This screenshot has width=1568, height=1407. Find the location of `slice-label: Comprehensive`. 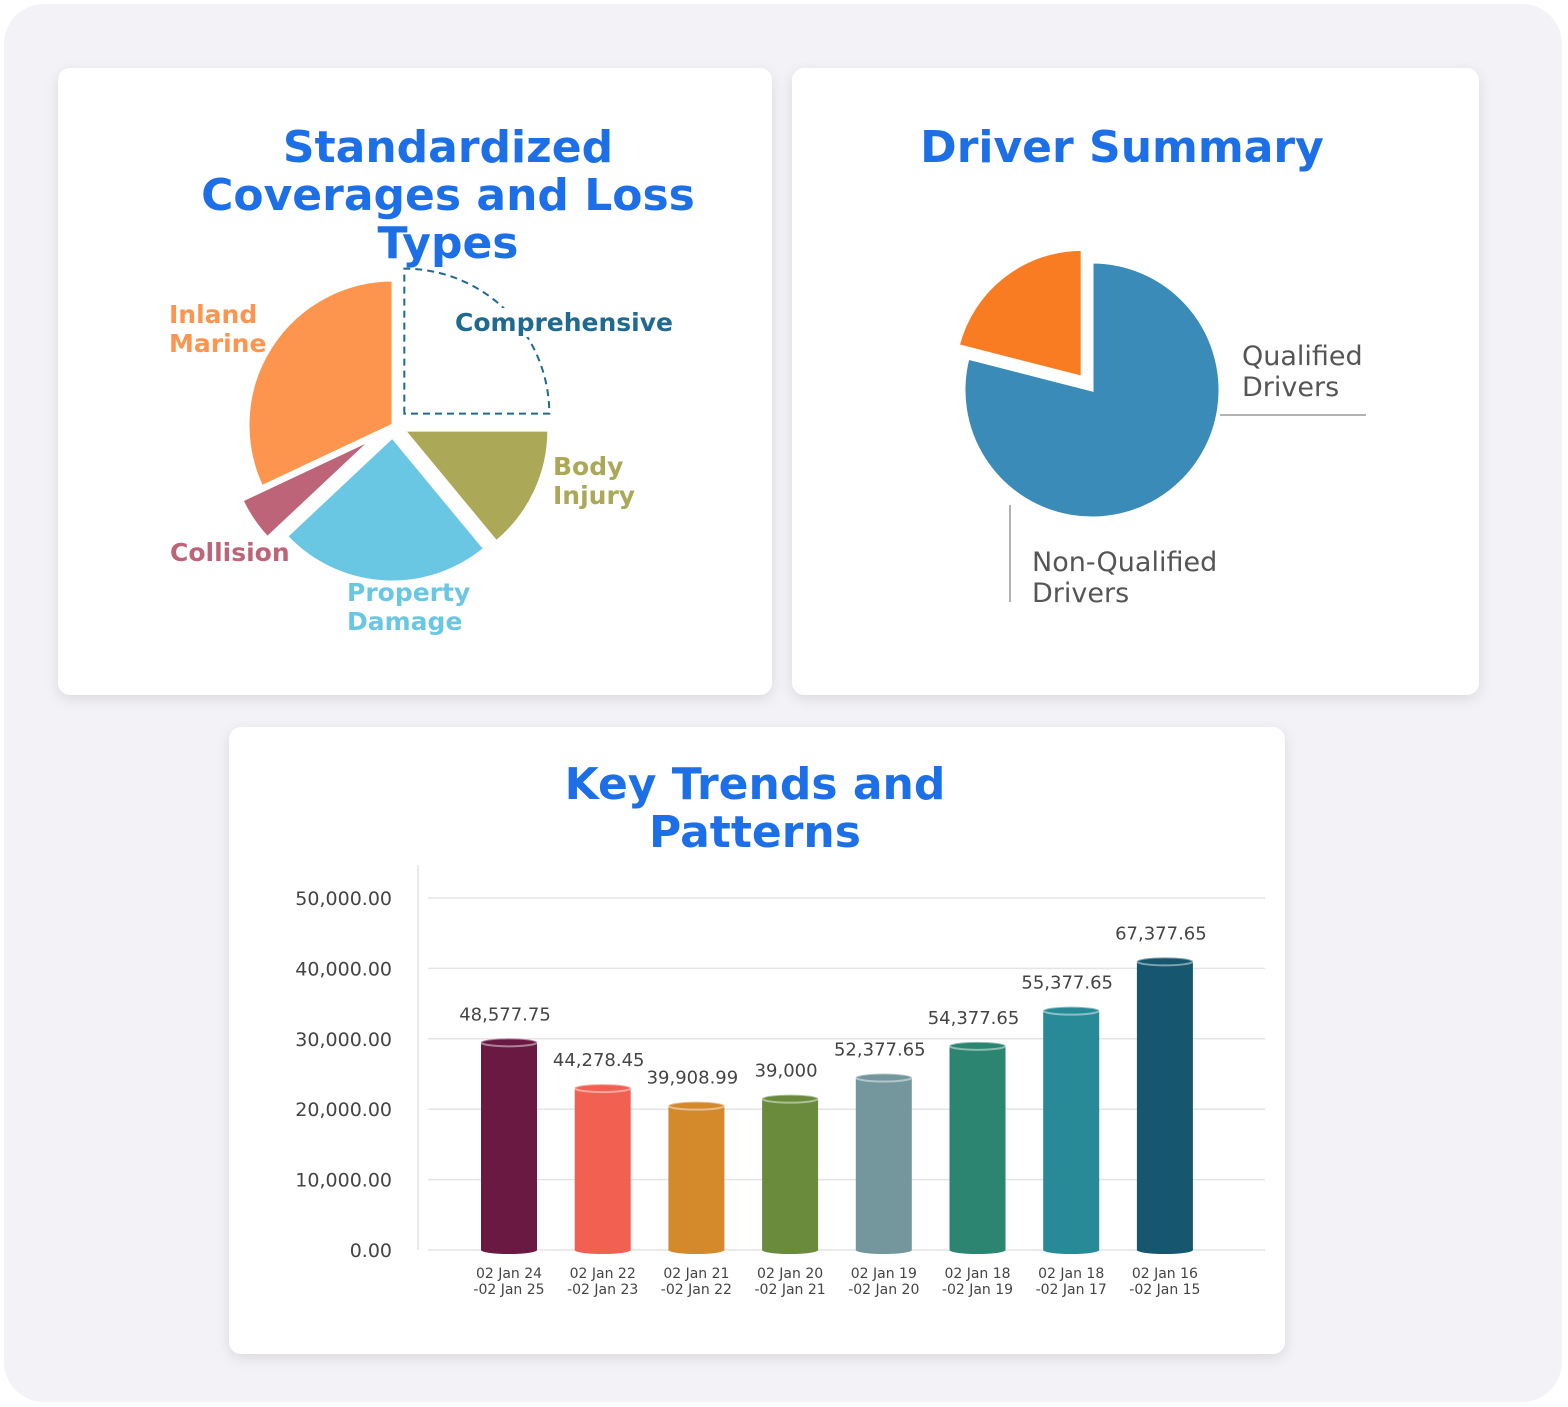

slice-label: Comprehensive is located at coordinates (570, 322).